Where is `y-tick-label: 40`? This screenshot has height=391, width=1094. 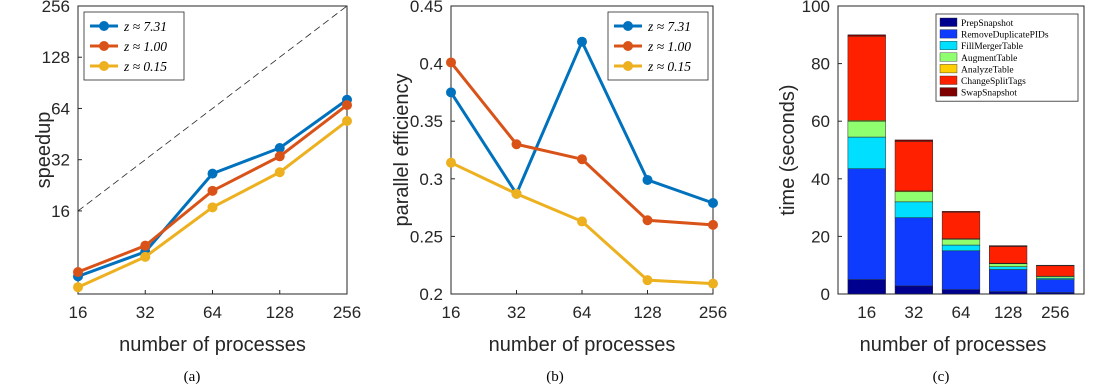 y-tick-label: 40 is located at coordinates (820, 179).